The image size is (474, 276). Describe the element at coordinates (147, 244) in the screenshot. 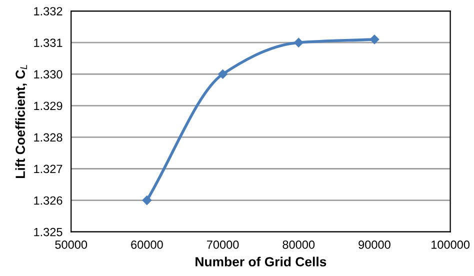

I see `x-tick-label: 60000` at that location.